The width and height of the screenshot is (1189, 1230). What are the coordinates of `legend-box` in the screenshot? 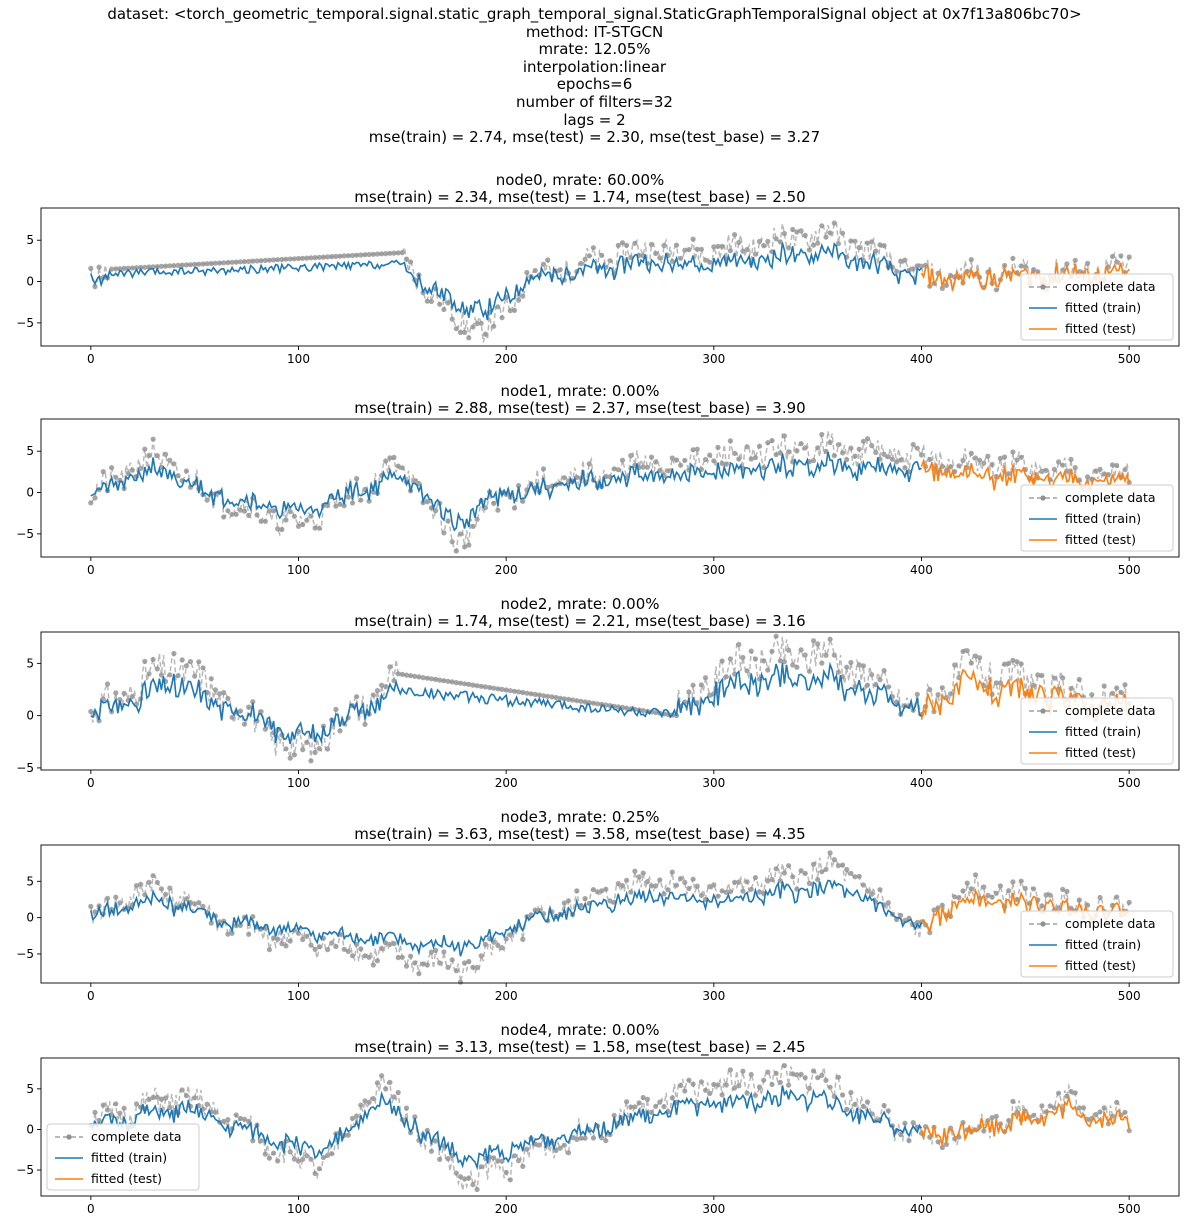 It's located at (123, 1157).